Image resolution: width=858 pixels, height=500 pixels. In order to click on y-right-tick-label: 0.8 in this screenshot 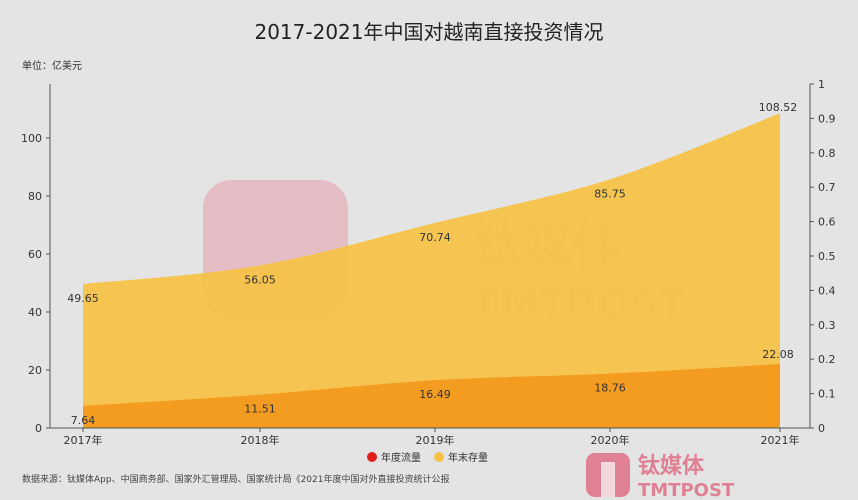, I will do `click(827, 153)`.